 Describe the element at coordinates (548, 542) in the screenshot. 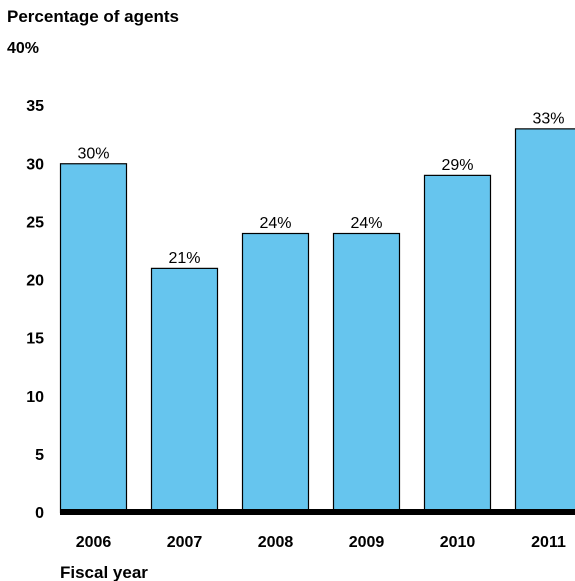

I see `x-tick-label: 2011` at that location.